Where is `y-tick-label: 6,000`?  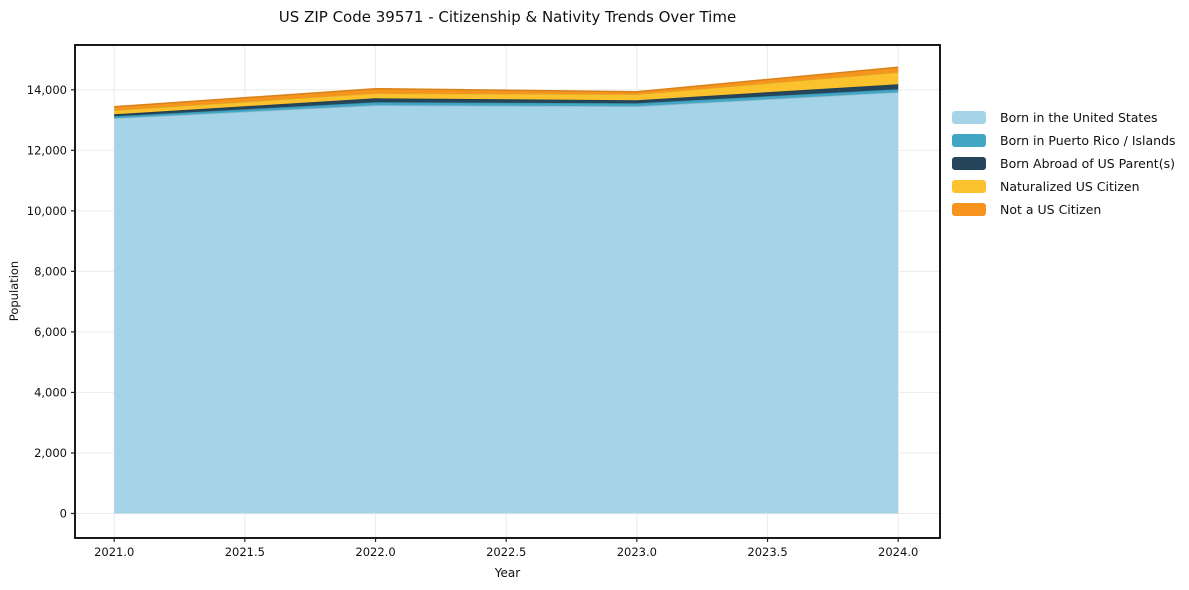
y-tick-label: 6,000 is located at coordinates (50, 332).